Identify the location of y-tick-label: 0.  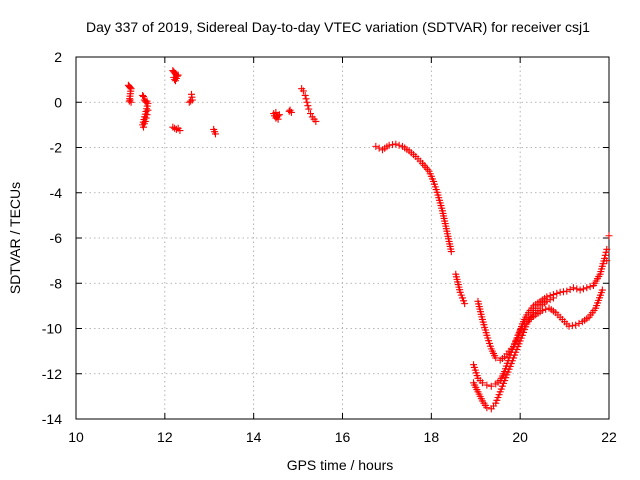
(58, 102).